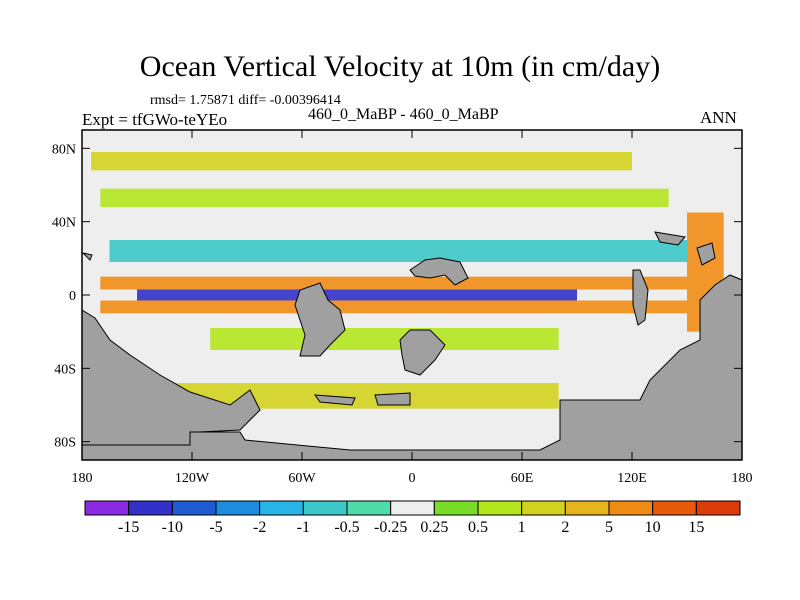 The width and height of the screenshot is (800, 600). Describe the element at coordinates (362, 399) in the screenshot. I see `land-southern-islands` at that location.